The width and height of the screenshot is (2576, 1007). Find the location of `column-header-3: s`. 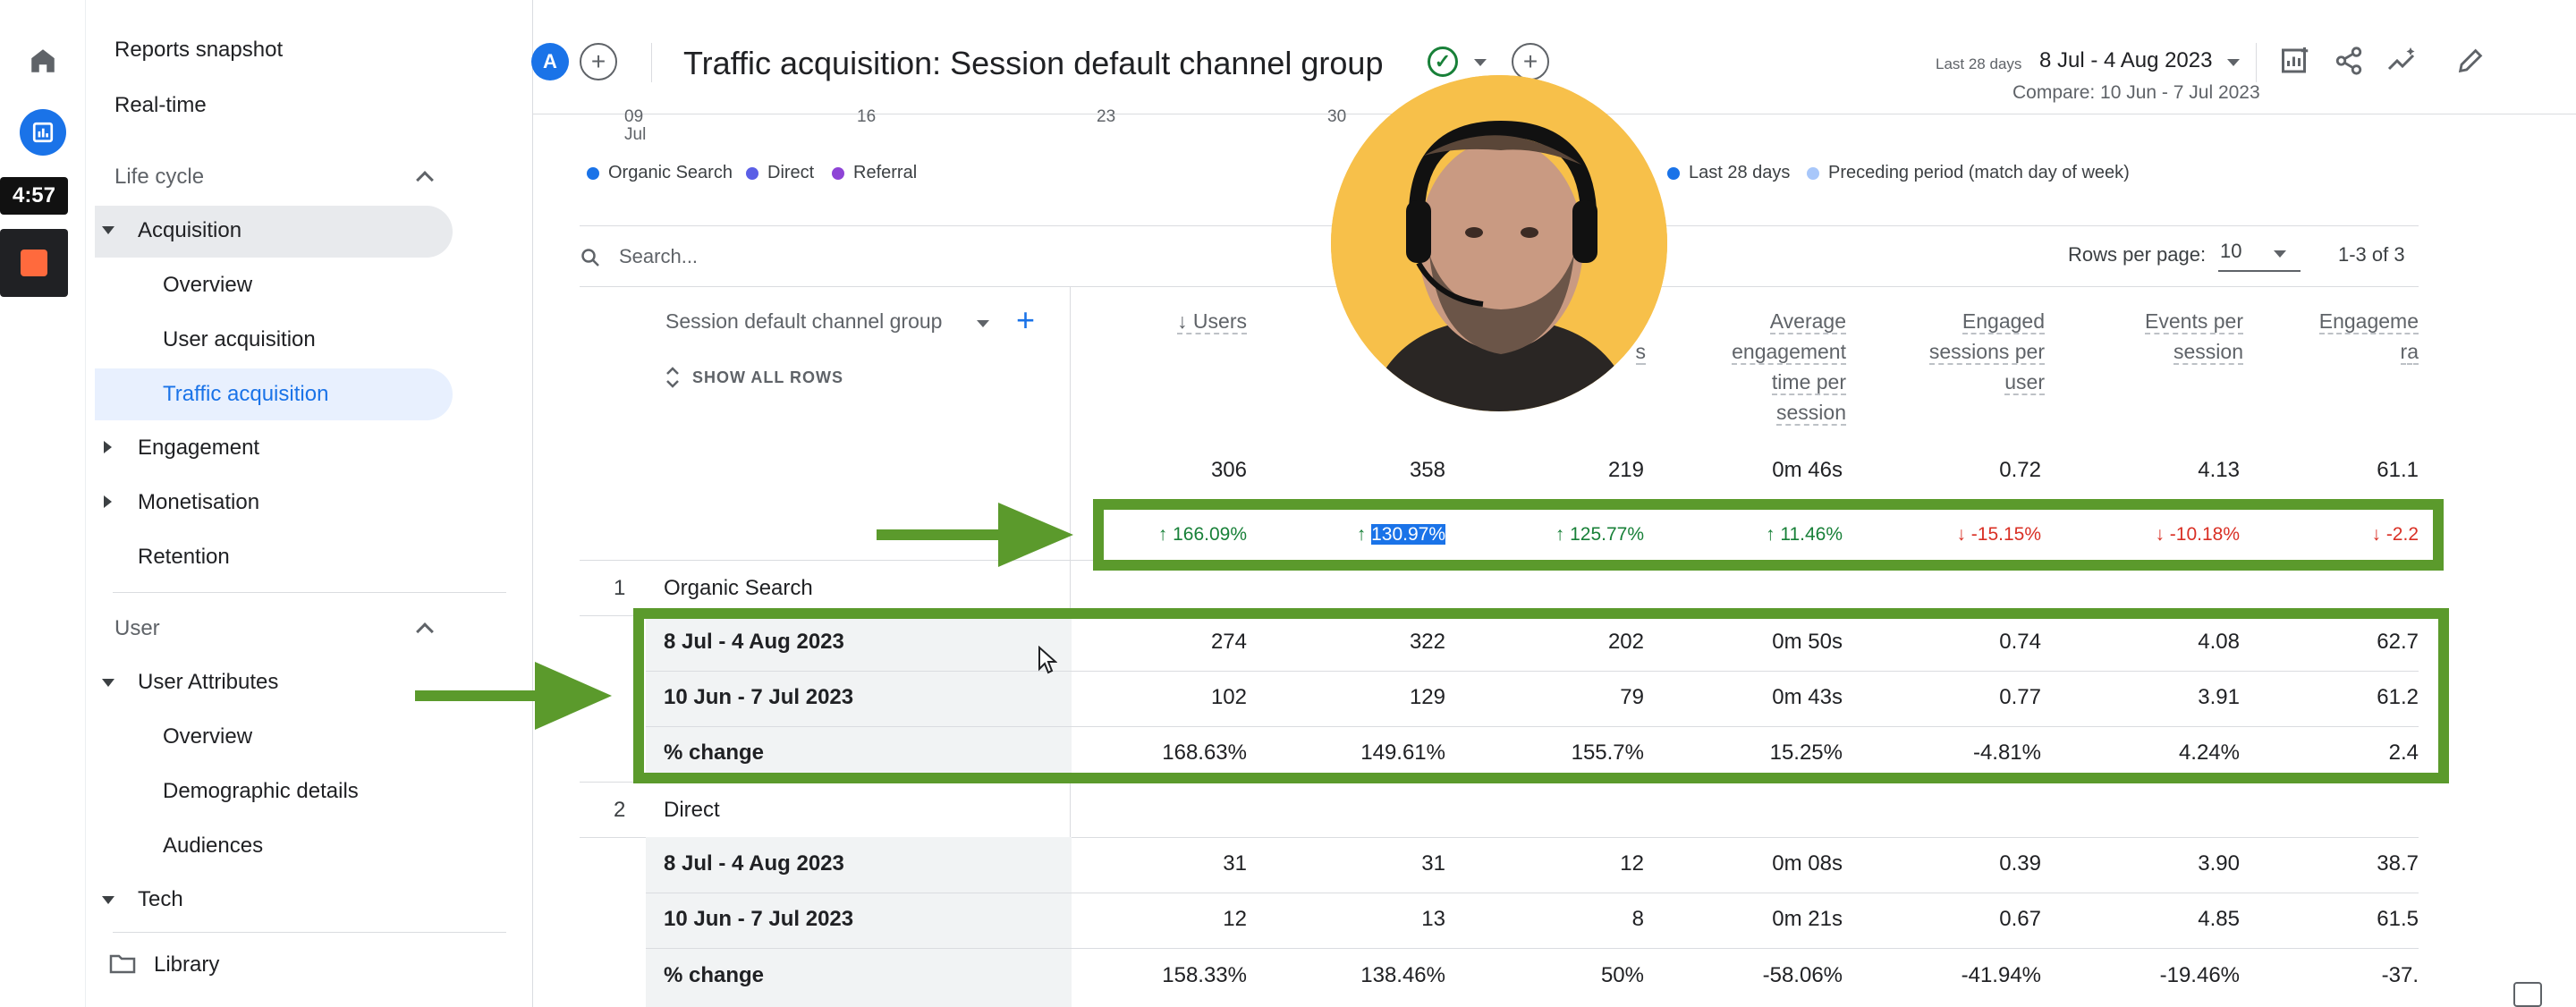

column-header-3: s is located at coordinates (1556, 351).